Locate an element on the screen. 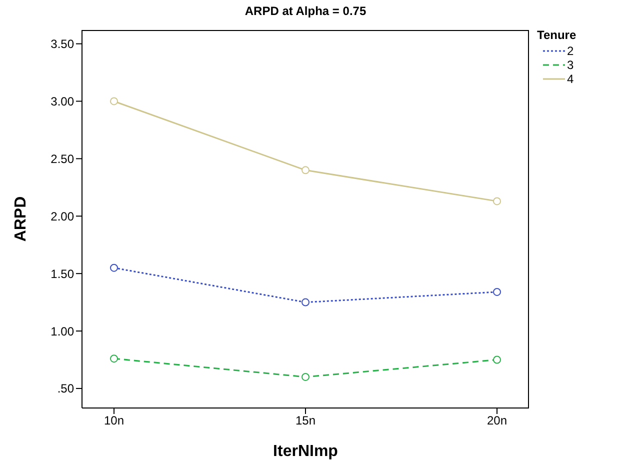  y-tick-label: 2.50 is located at coordinates (62, 159).